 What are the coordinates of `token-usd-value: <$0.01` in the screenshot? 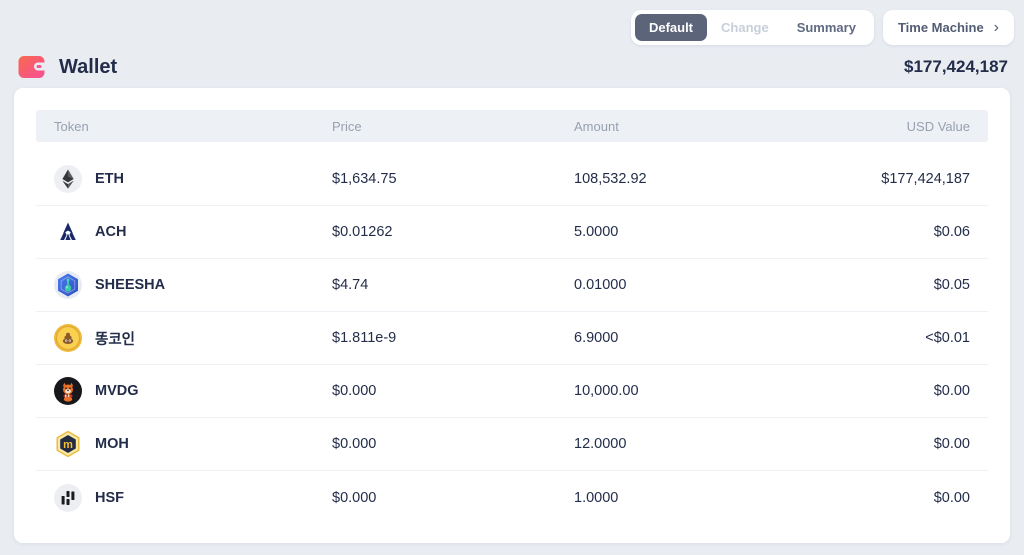 It's located at (947, 338).